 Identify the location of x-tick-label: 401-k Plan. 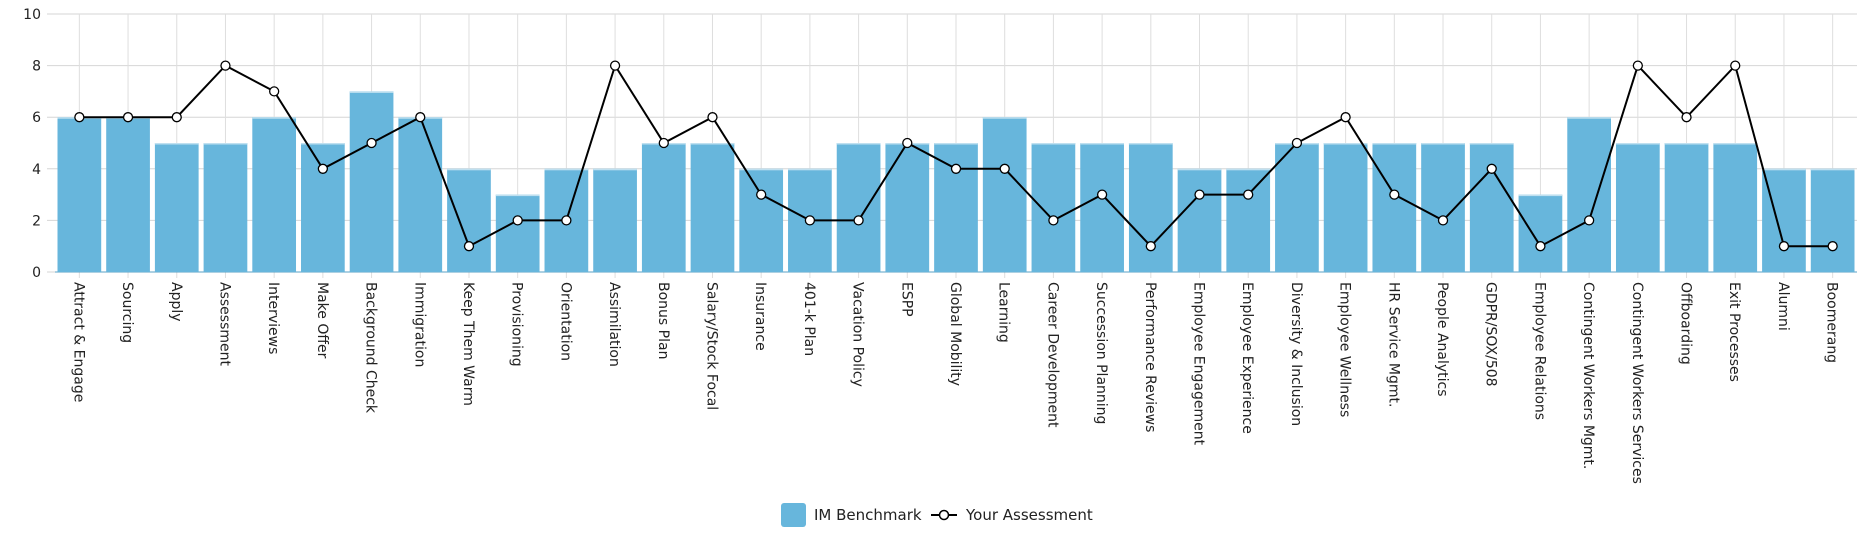
(809, 319).